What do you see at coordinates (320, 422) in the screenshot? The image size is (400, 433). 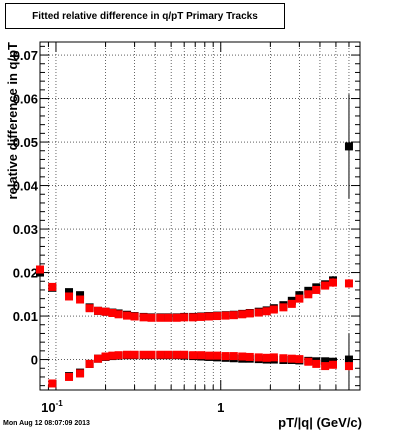 I see `x-axis-label: pT/|q| (GeV/c)` at bounding box center [320, 422].